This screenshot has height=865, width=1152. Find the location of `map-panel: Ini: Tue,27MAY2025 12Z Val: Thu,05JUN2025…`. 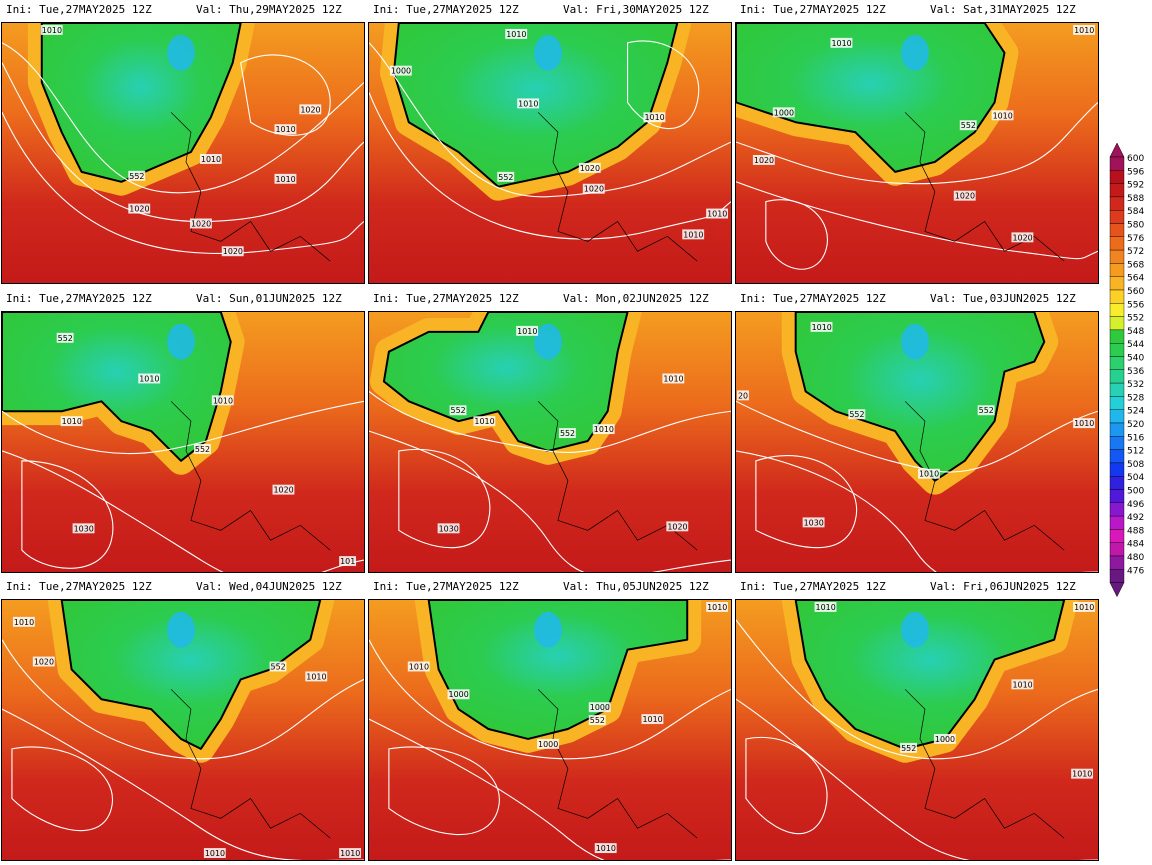

map-panel: Ini: Tue,27MAY2025 12Z Val: Thu,05JUN2025… is located at coordinates (550, 721).